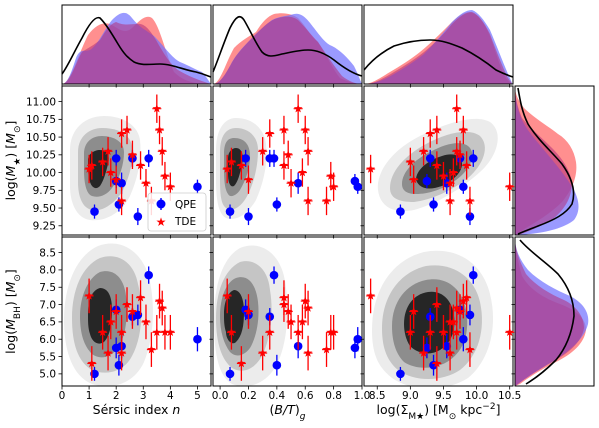 The height and width of the screenshot is (428, 599). What do you see at coordinates (41, 173) in the screenshot?
I see `y-tick-label: 10.00` at bounding box center [41, 173].